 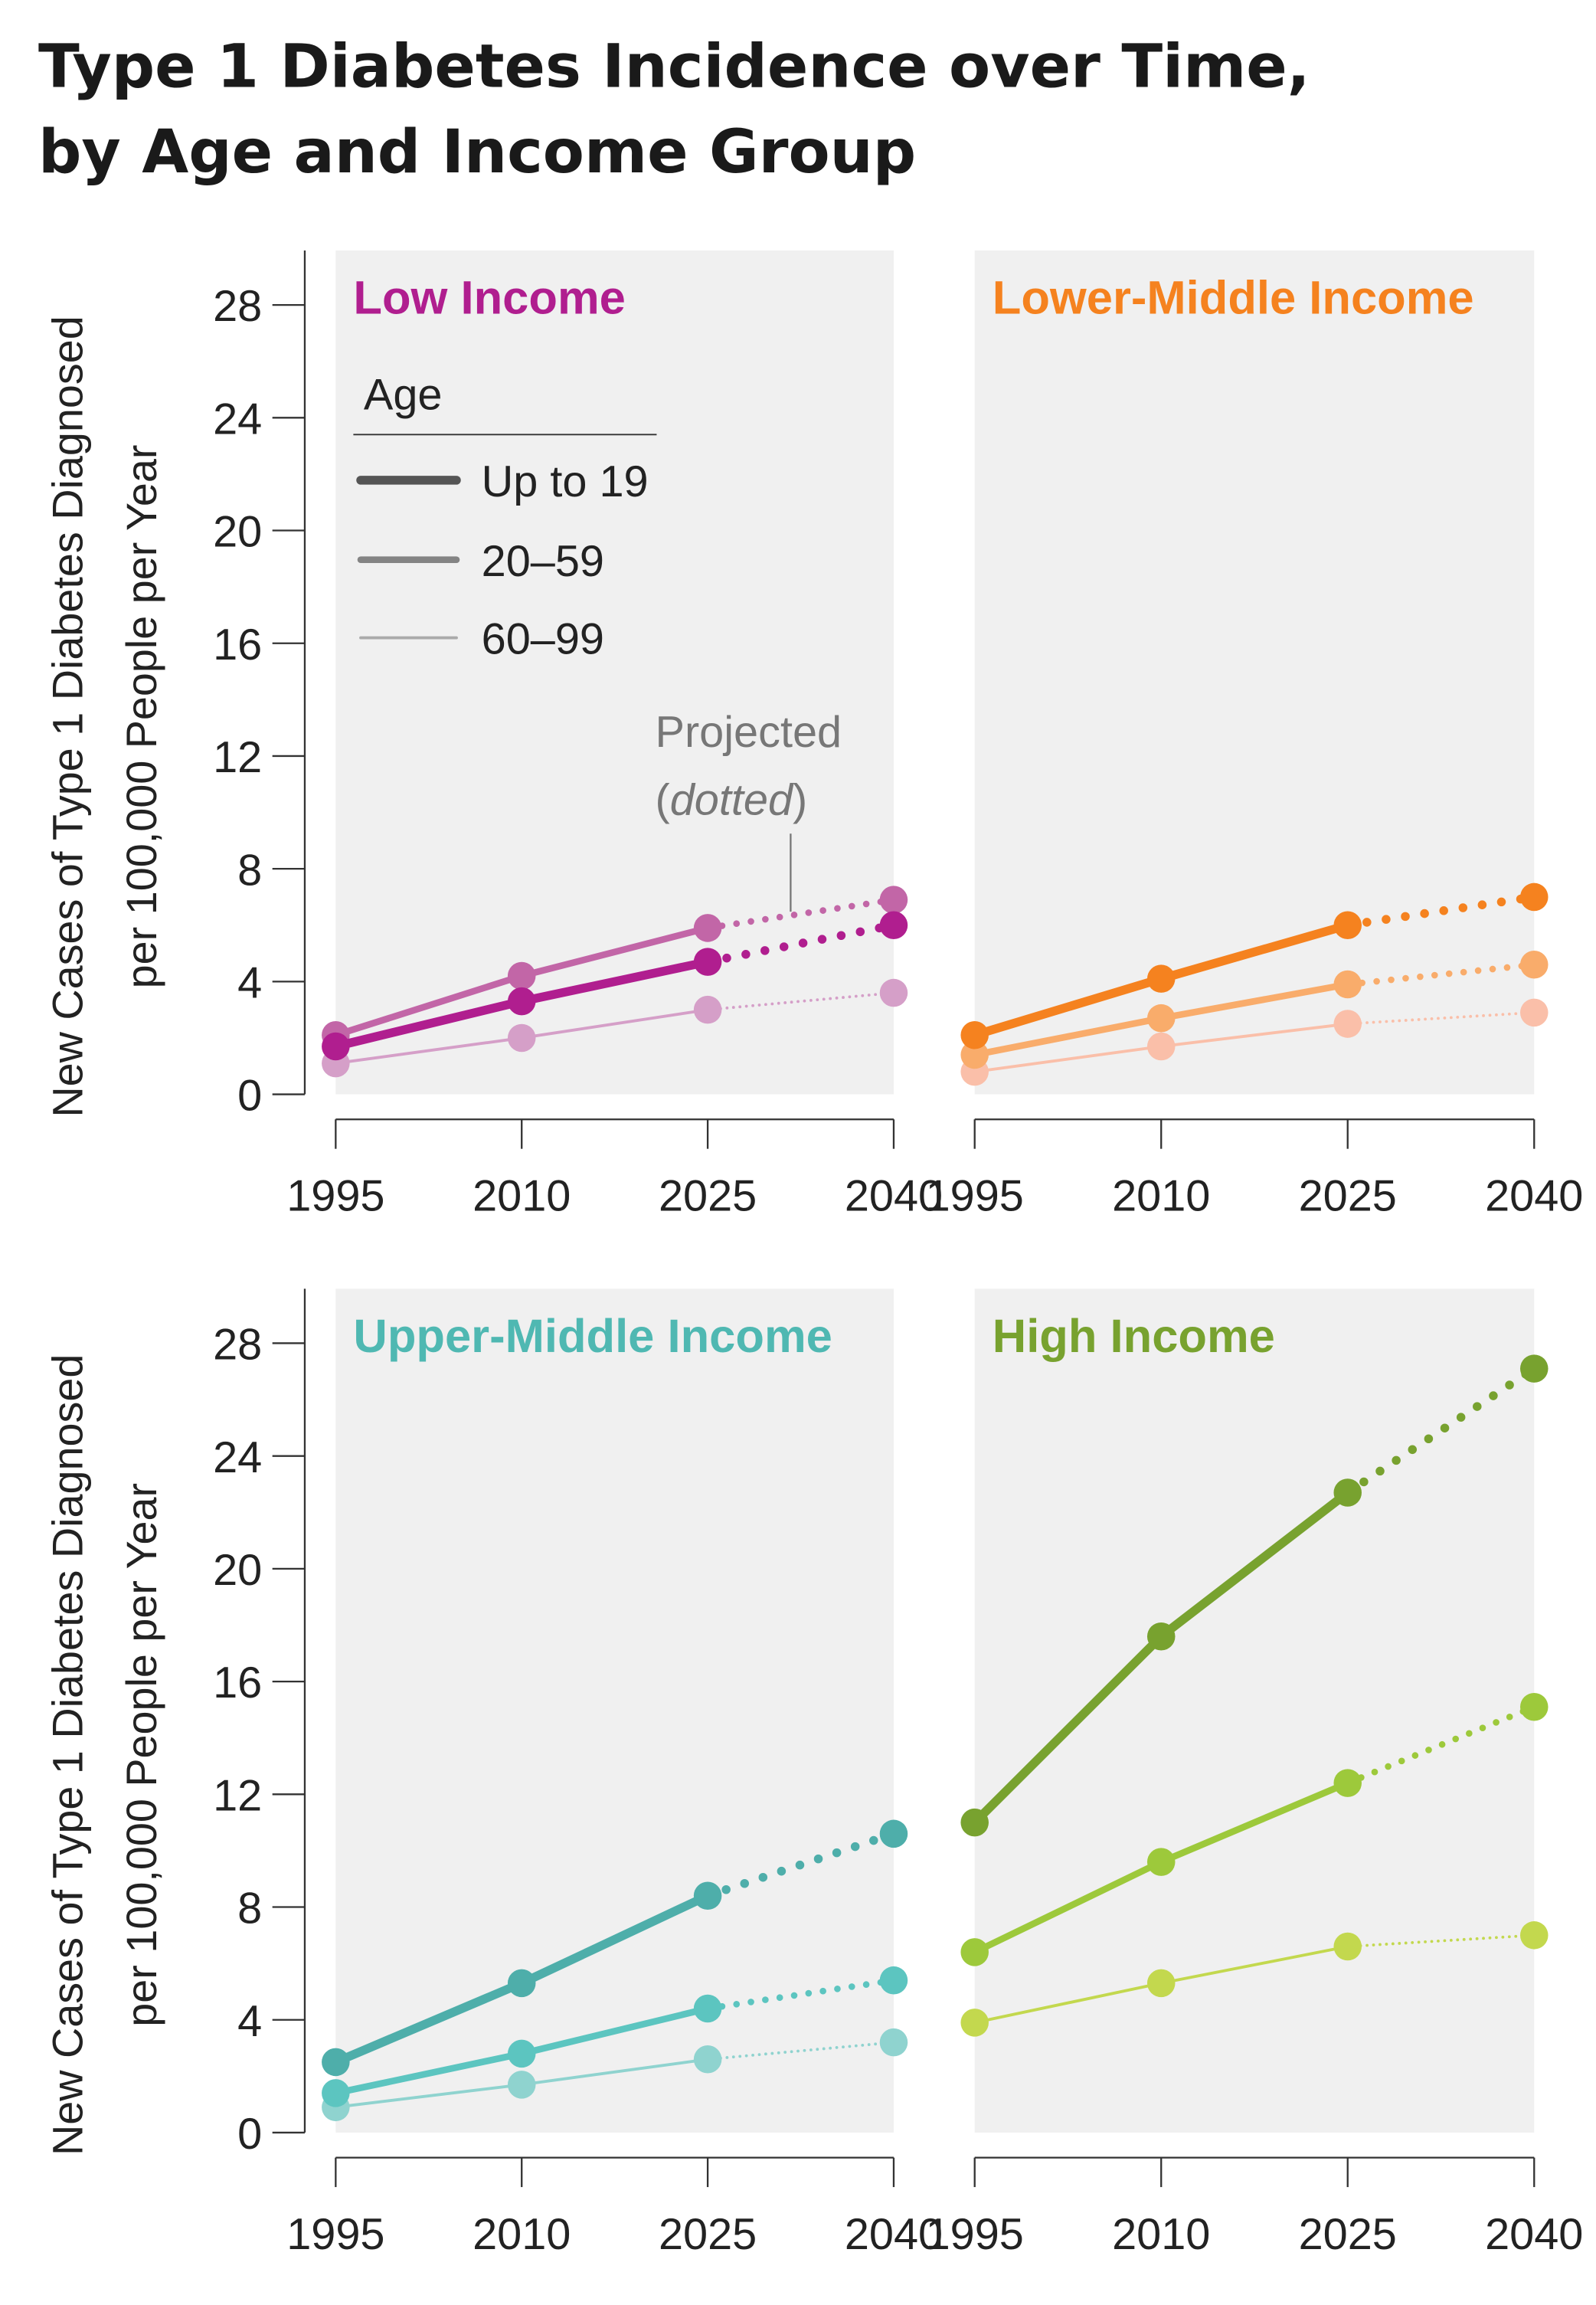 What do you see at coordinates (238, 420) in the screenshot?
I see `y-tick-label: 24` at bounding box center [238, 420].